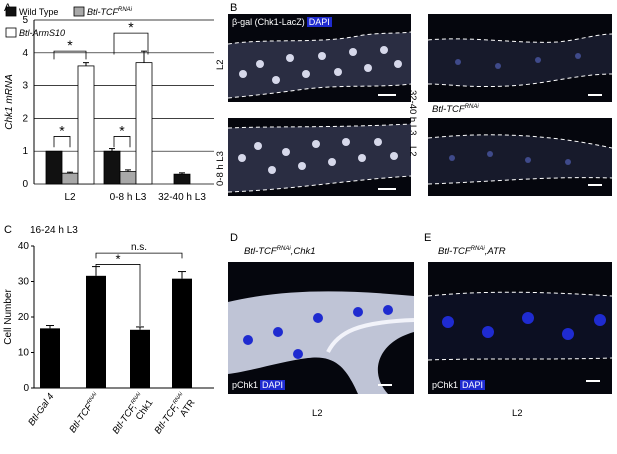 The width and height of the screenshot is (617, 454). I want to click on caption-d: L2, so click(317, 413).